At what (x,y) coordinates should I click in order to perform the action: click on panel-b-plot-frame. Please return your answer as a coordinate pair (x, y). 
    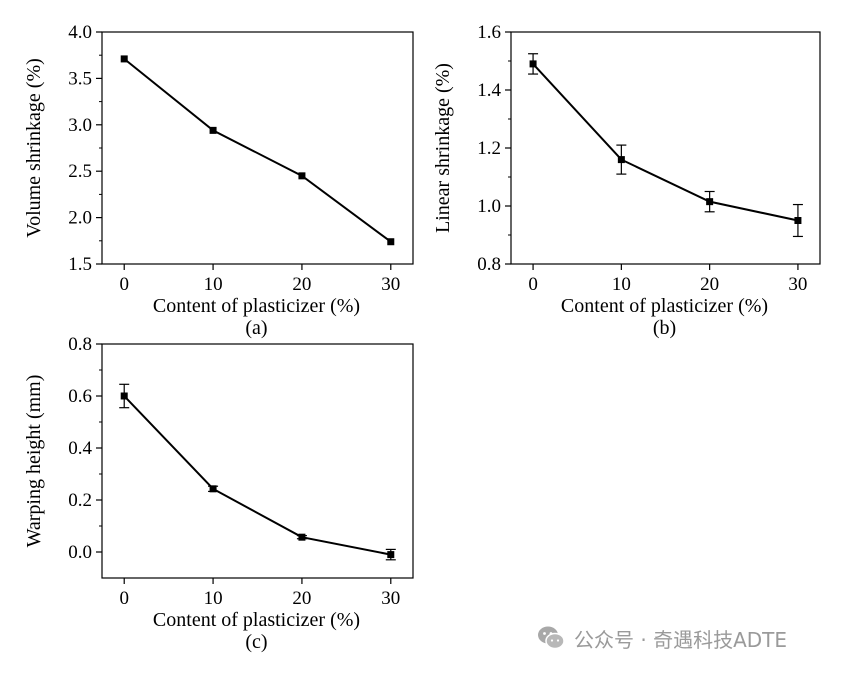
    Looking at the image, I should click on (665, 148).